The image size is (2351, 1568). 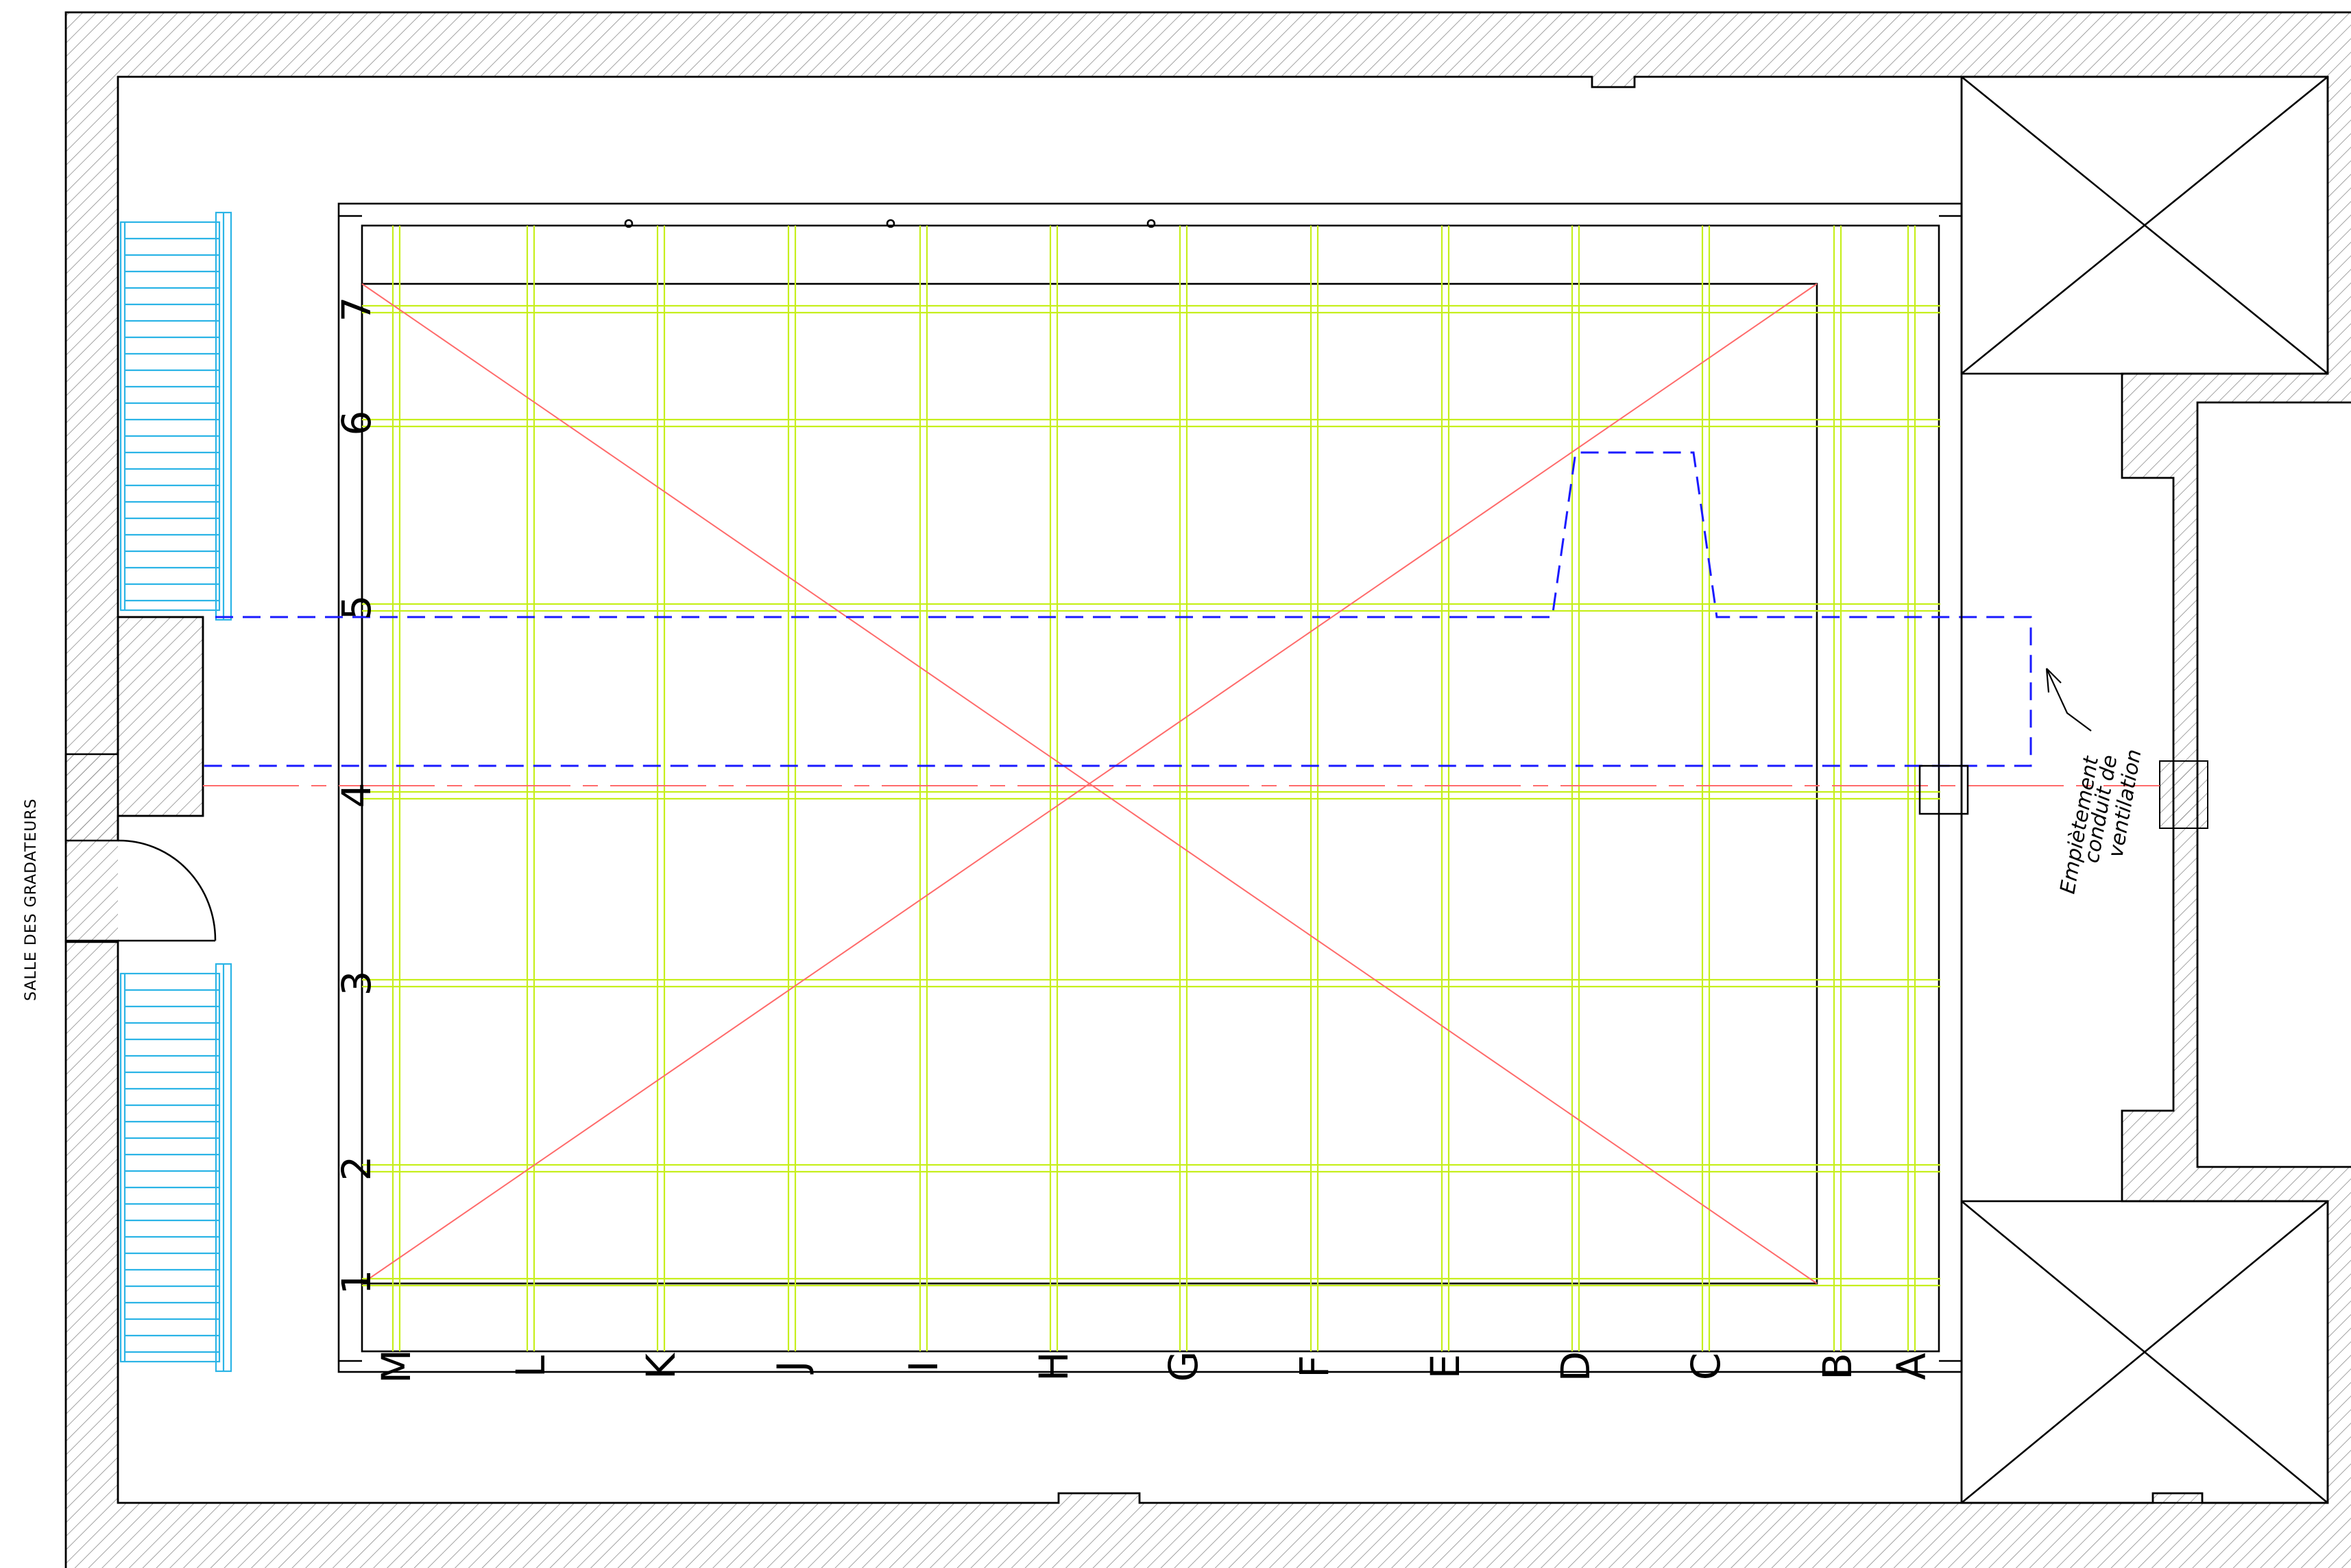 I want to click on row-number-label: 7, so click(x=356, y=310).